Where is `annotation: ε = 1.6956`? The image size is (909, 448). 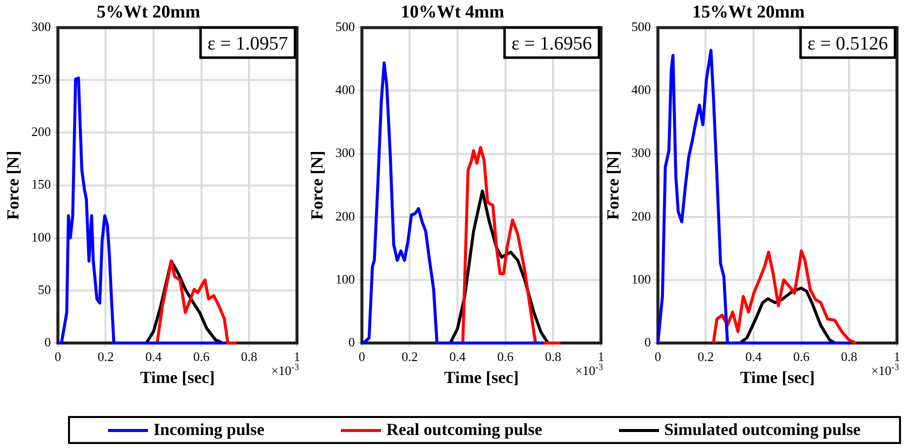 annotation: ε = 1.6956 is located at coordinates (552, 44).